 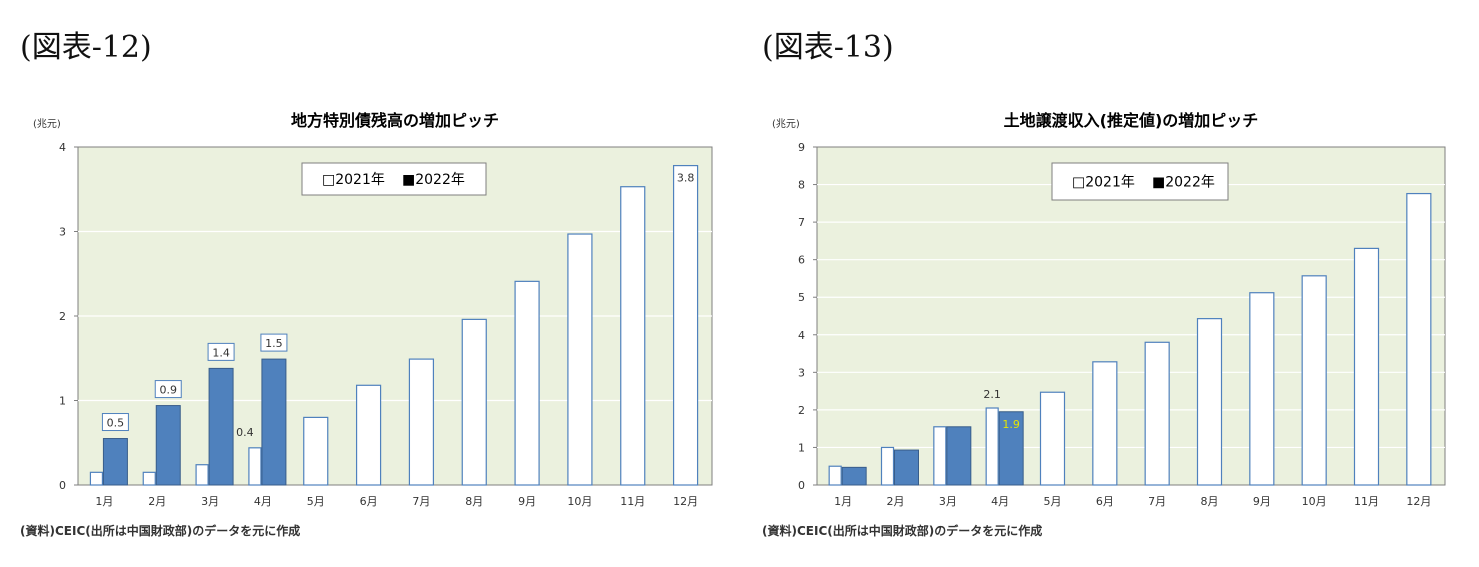 I want to click on data-label: 1.4, so click(x=221, y=352).